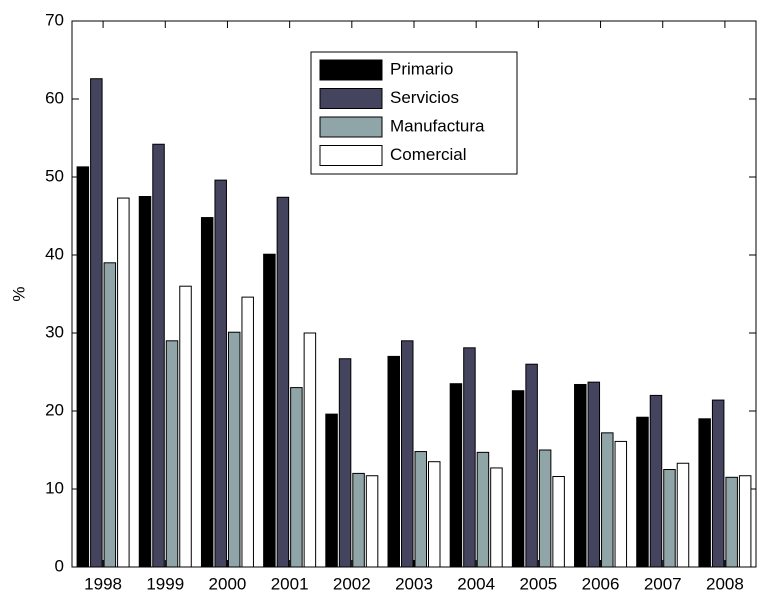  What do you see at coordinates (428, 154) in the screenshot?
I see `legend-label: Comercial` at bounding box center [428, 154].